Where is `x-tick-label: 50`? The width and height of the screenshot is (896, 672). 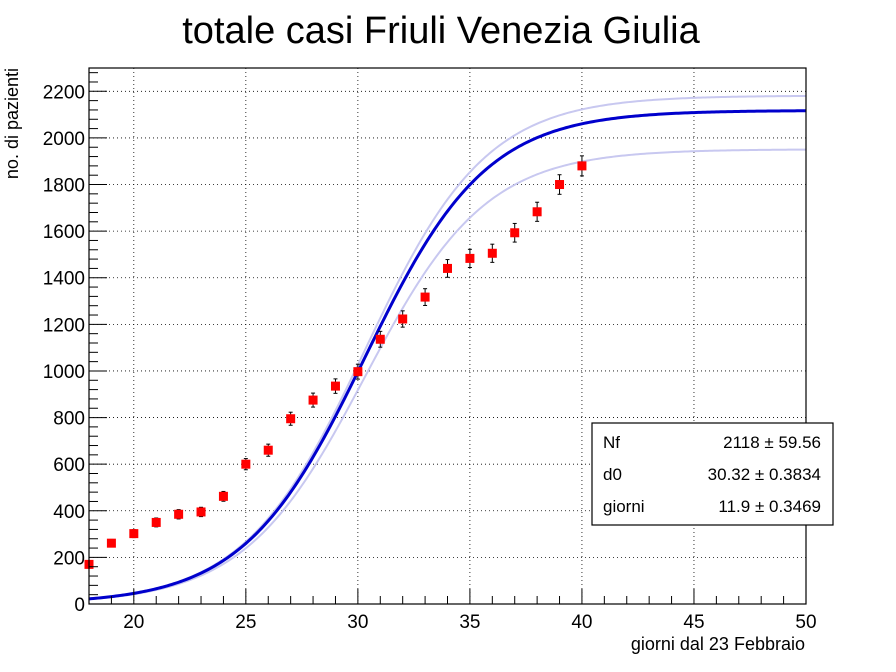 x-tick-label: 50 is located at coordinates (805, 622).